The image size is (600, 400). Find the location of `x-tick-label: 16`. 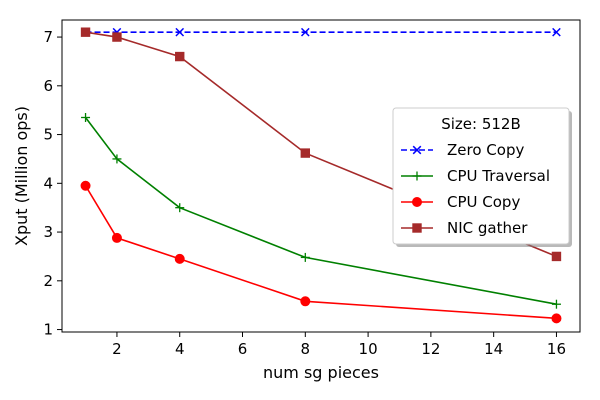

x-tick-label: 16 is located at coordinates (556, 349).